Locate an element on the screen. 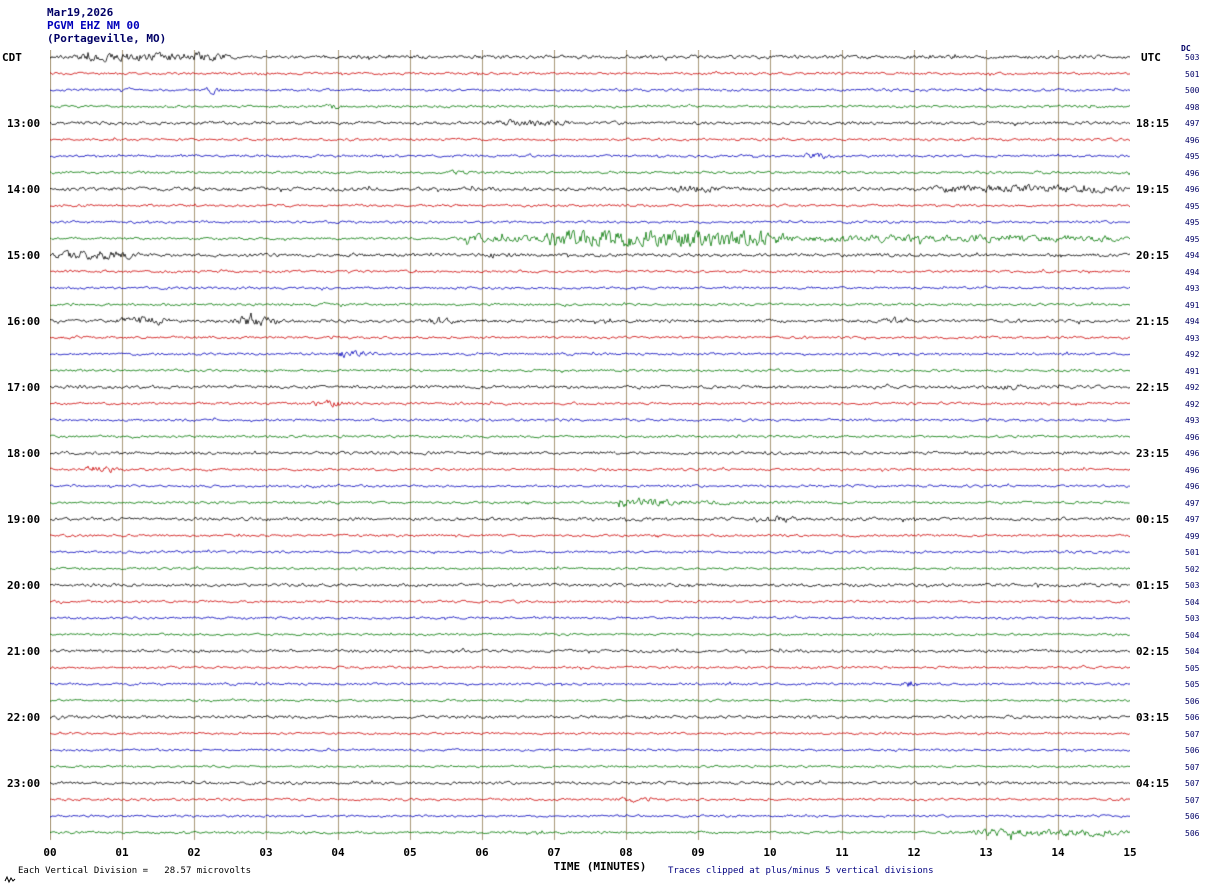 The height and width of the screenshot is (886, 1210). x-axis-title: TIME (MINUTES) is located at coordinates (600, 866).